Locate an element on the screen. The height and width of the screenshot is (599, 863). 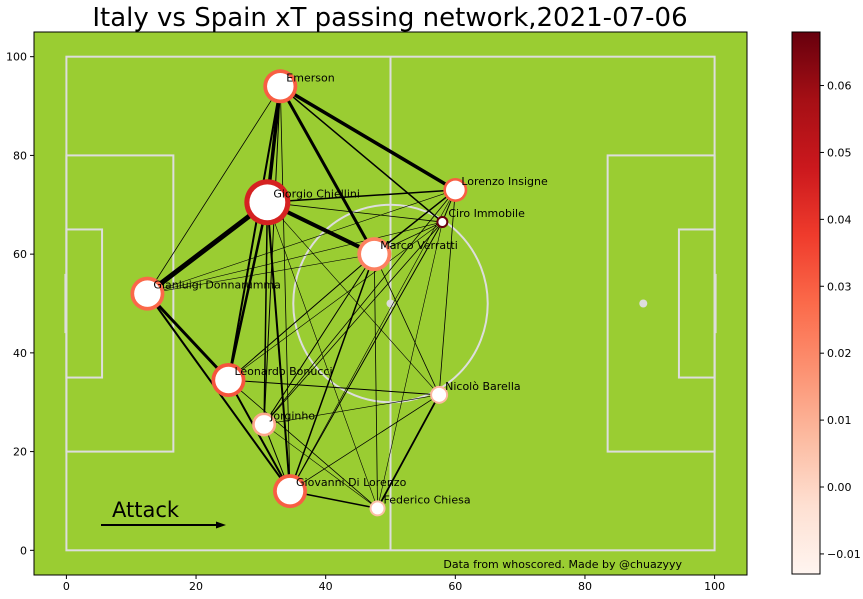
colorbar-gradient is located at coordinates (806, 303).